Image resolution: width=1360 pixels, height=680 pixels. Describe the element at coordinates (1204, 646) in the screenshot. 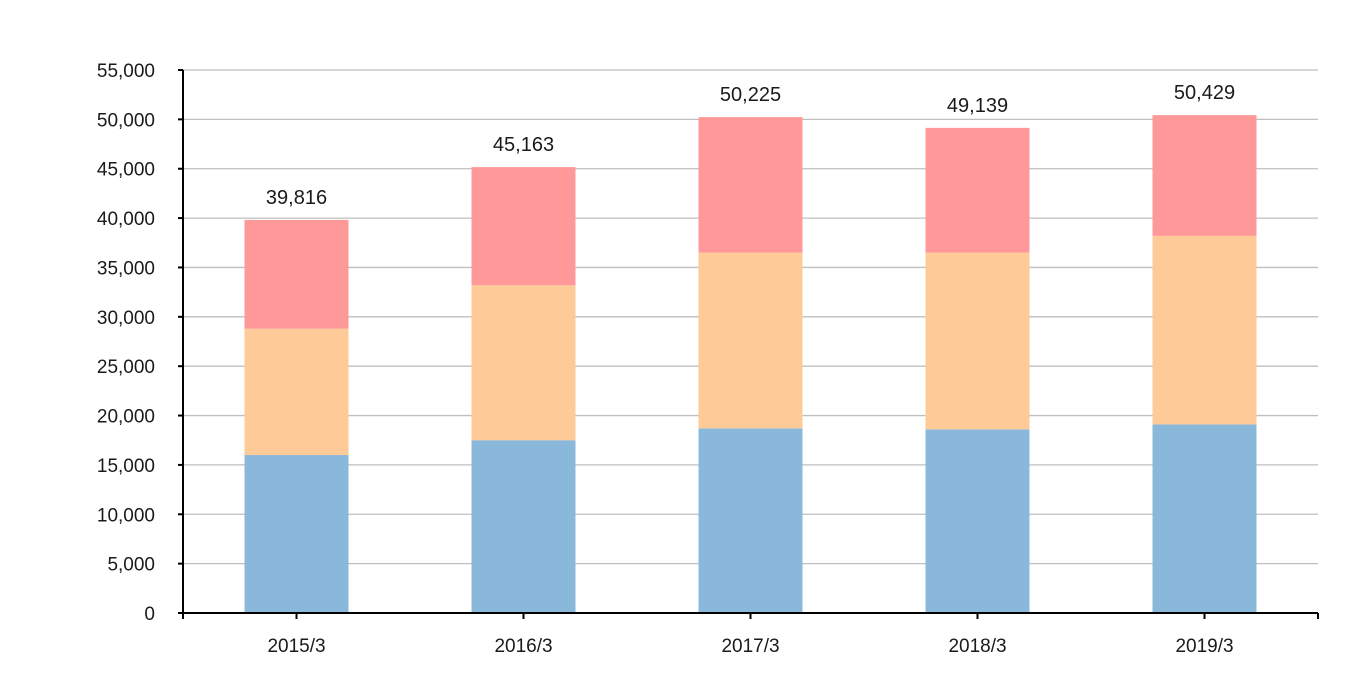

I see `x-tick-label: 2019/3` at that location.